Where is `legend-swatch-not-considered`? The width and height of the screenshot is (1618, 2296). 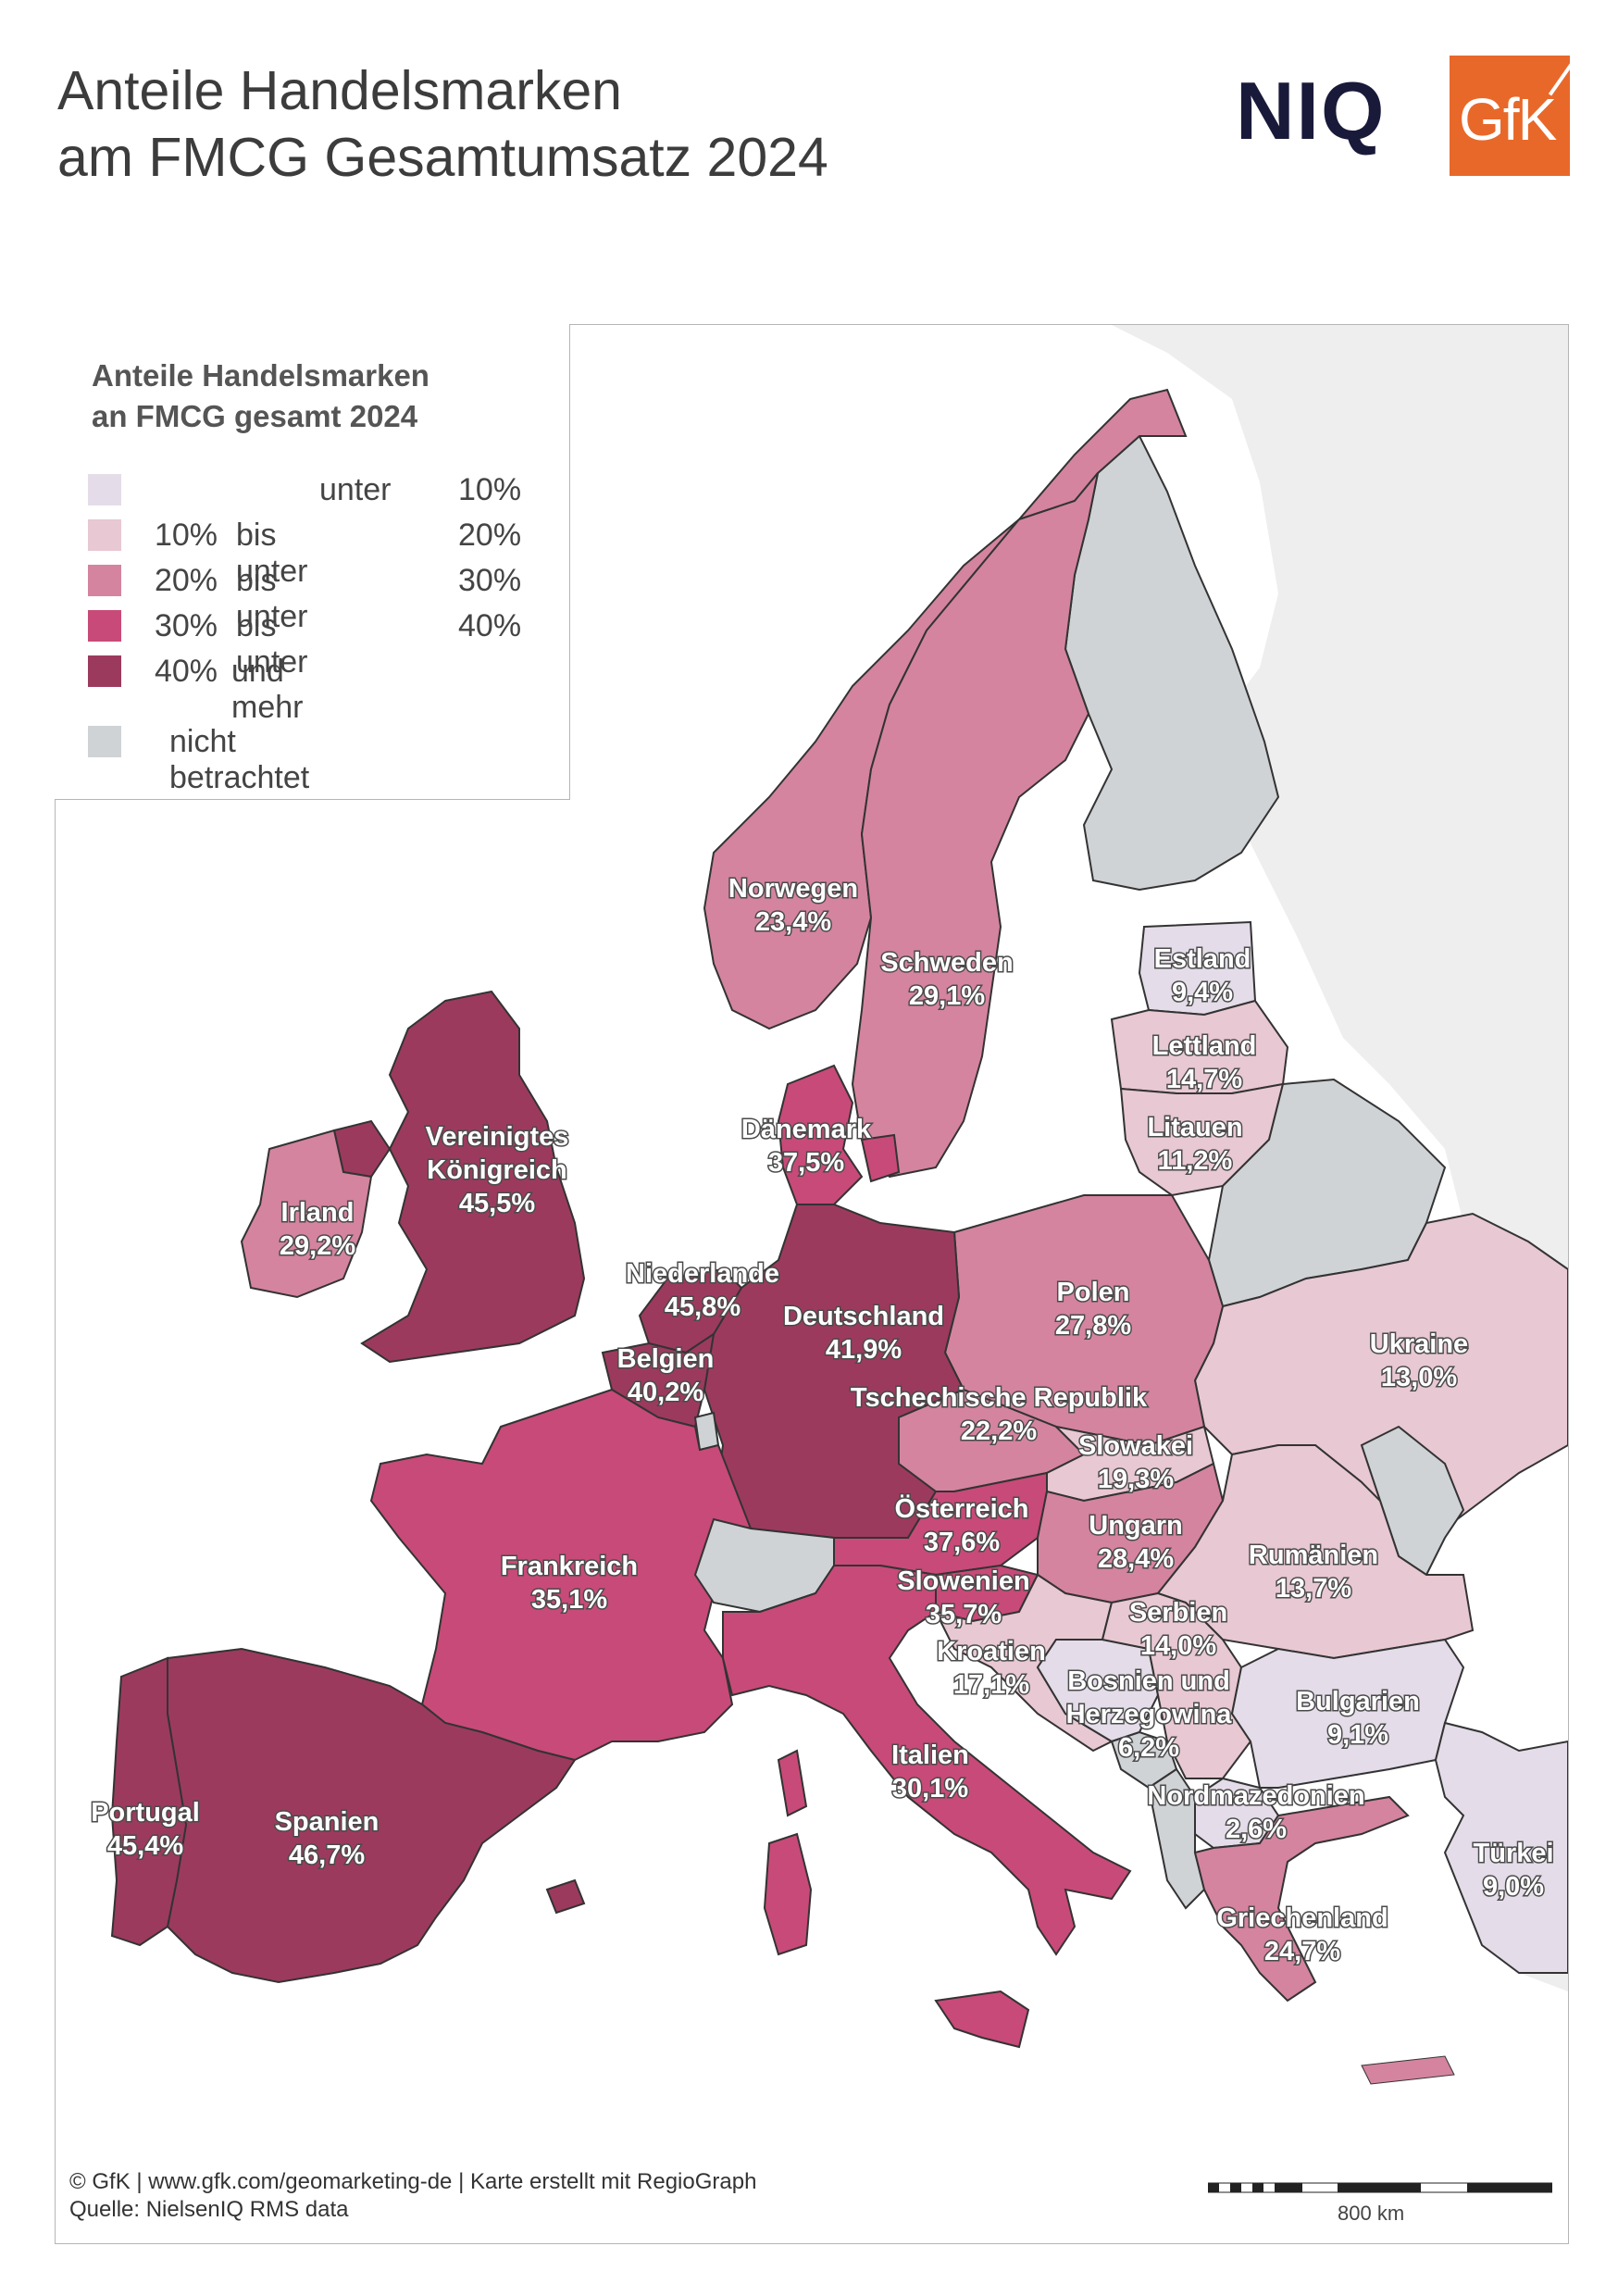
legend-swatch-not-considered is located at coordinates (104, 741).